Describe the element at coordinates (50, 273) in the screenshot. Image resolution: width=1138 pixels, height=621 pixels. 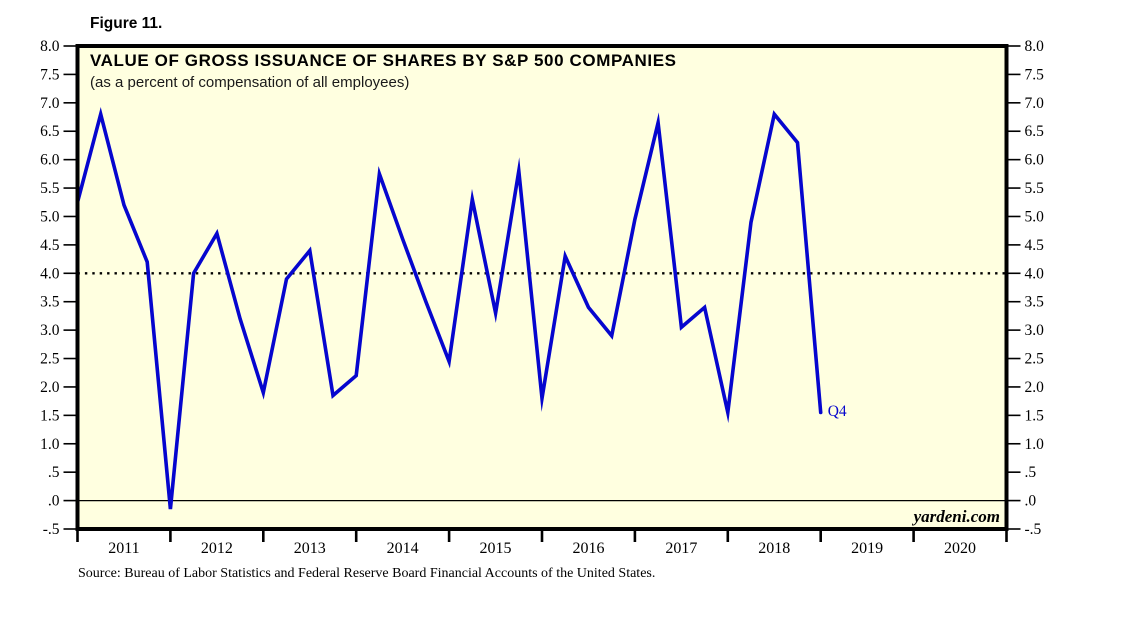
I see `y-axis-tick-label-left: 4.0` at that location.